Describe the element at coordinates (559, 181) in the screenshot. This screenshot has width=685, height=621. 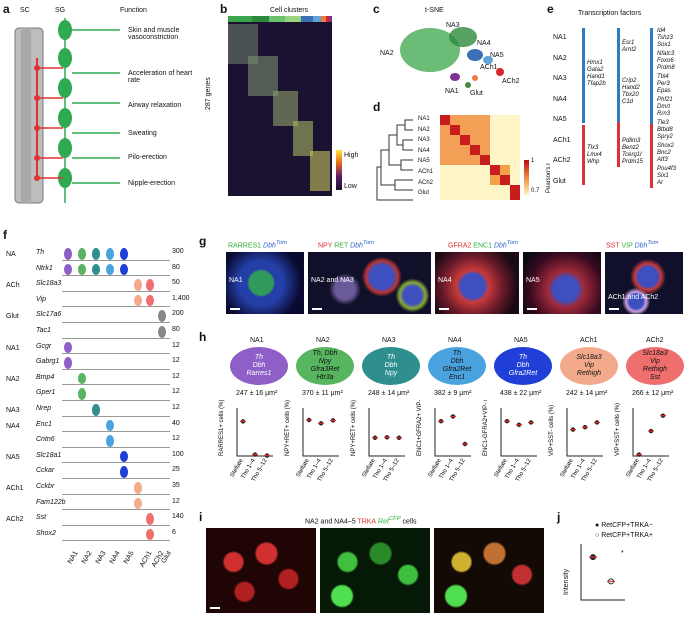
I see `tf-row-label: Glut` at that location.